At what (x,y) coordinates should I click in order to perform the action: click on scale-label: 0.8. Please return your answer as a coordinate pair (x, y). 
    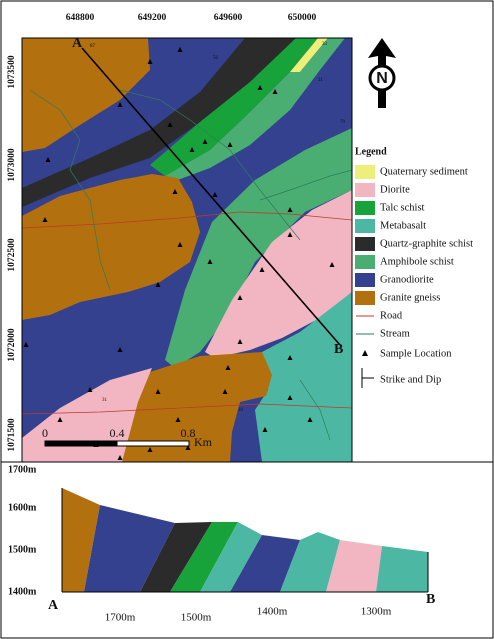
    Looking at the image, I should click on (188, 433).